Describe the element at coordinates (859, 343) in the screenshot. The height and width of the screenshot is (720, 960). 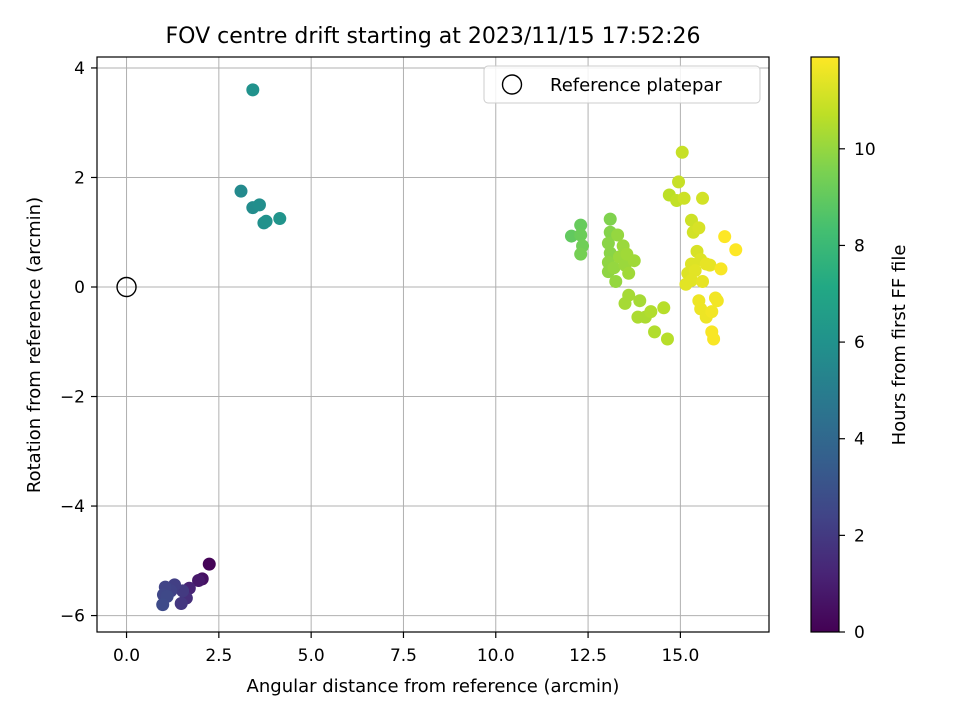
I see `colorbar-tick-label: 6` at that location.